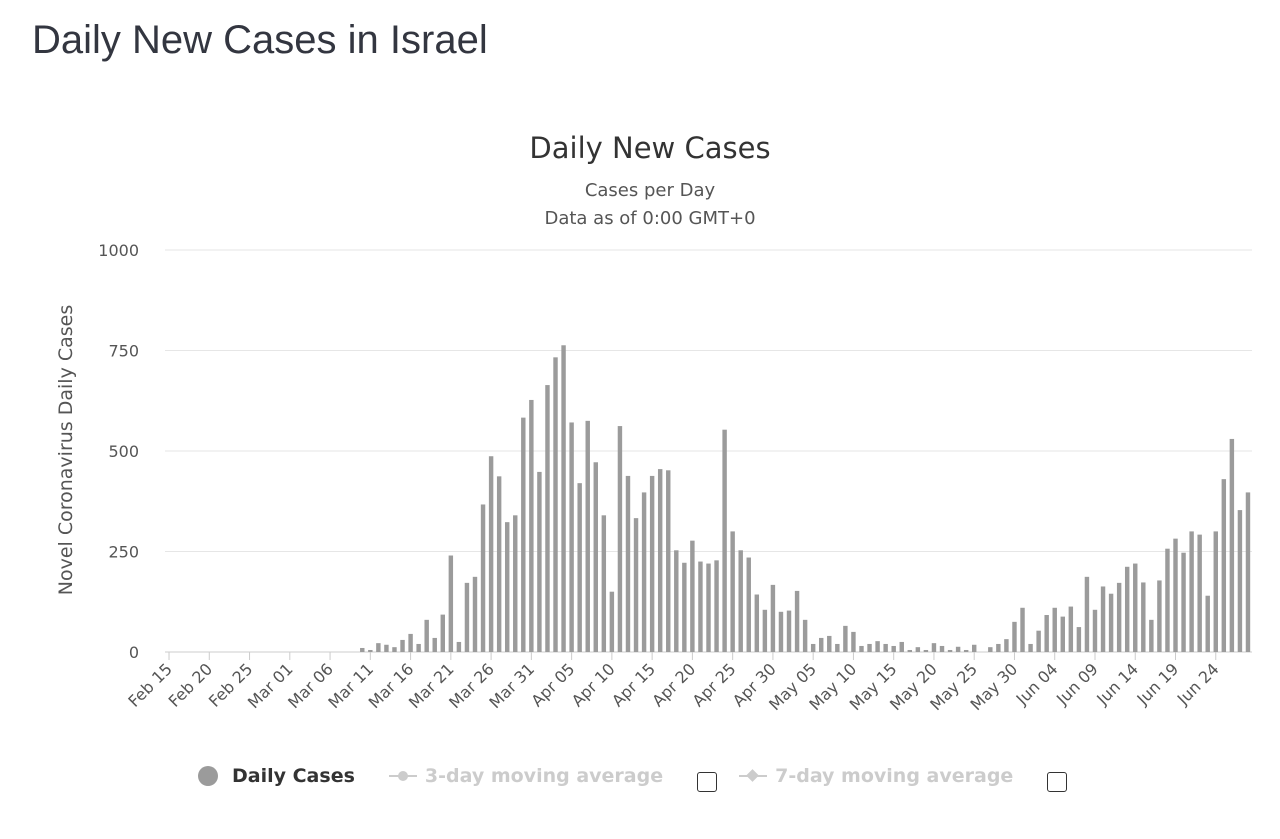  I want to click on legend-item-daily-cases: Daily Cases, so click(276, 776).